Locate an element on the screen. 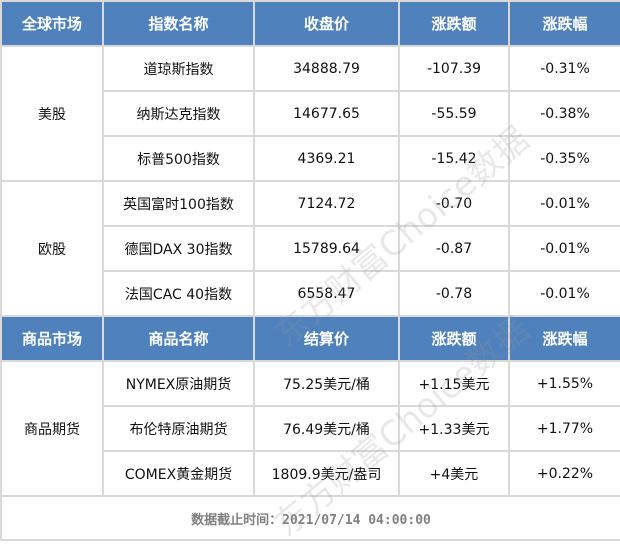 The image size is (620, 553). change-cell: +4美元 is located at coordinates (454, 473).